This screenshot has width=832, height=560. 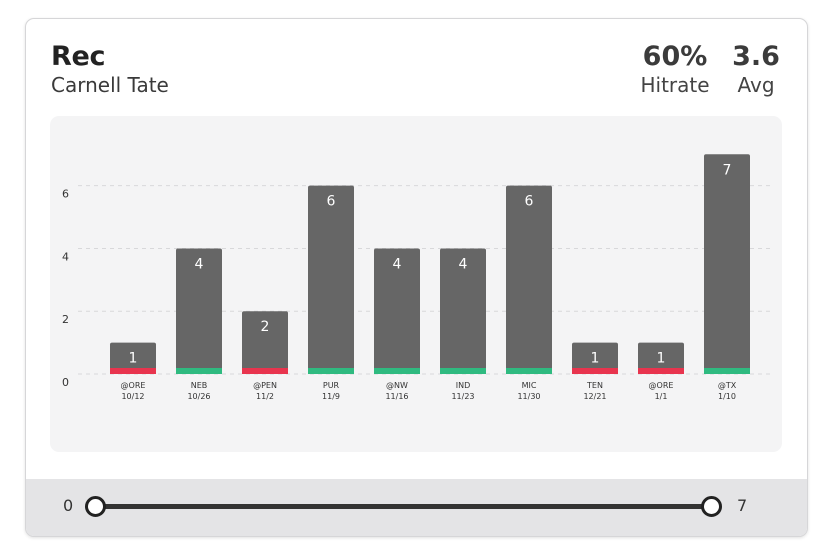 What do you see at coordinates (397, 264) in the screenshot?
I see `bar-value-label-4: 4` at bounding box center [397, 264].